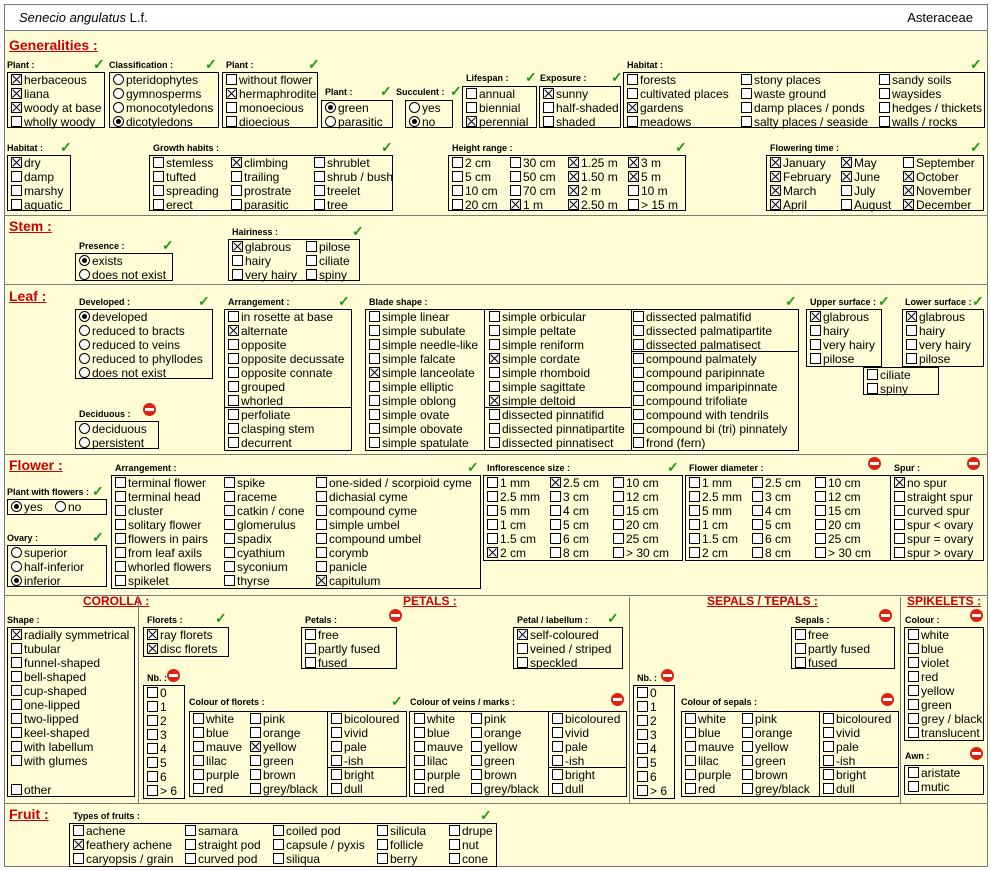 The image size is (991, 871). Describe the element at coordinates (273, 747) in the screenshot. I see `g-cflo-option-yellow: yellow` at that location.